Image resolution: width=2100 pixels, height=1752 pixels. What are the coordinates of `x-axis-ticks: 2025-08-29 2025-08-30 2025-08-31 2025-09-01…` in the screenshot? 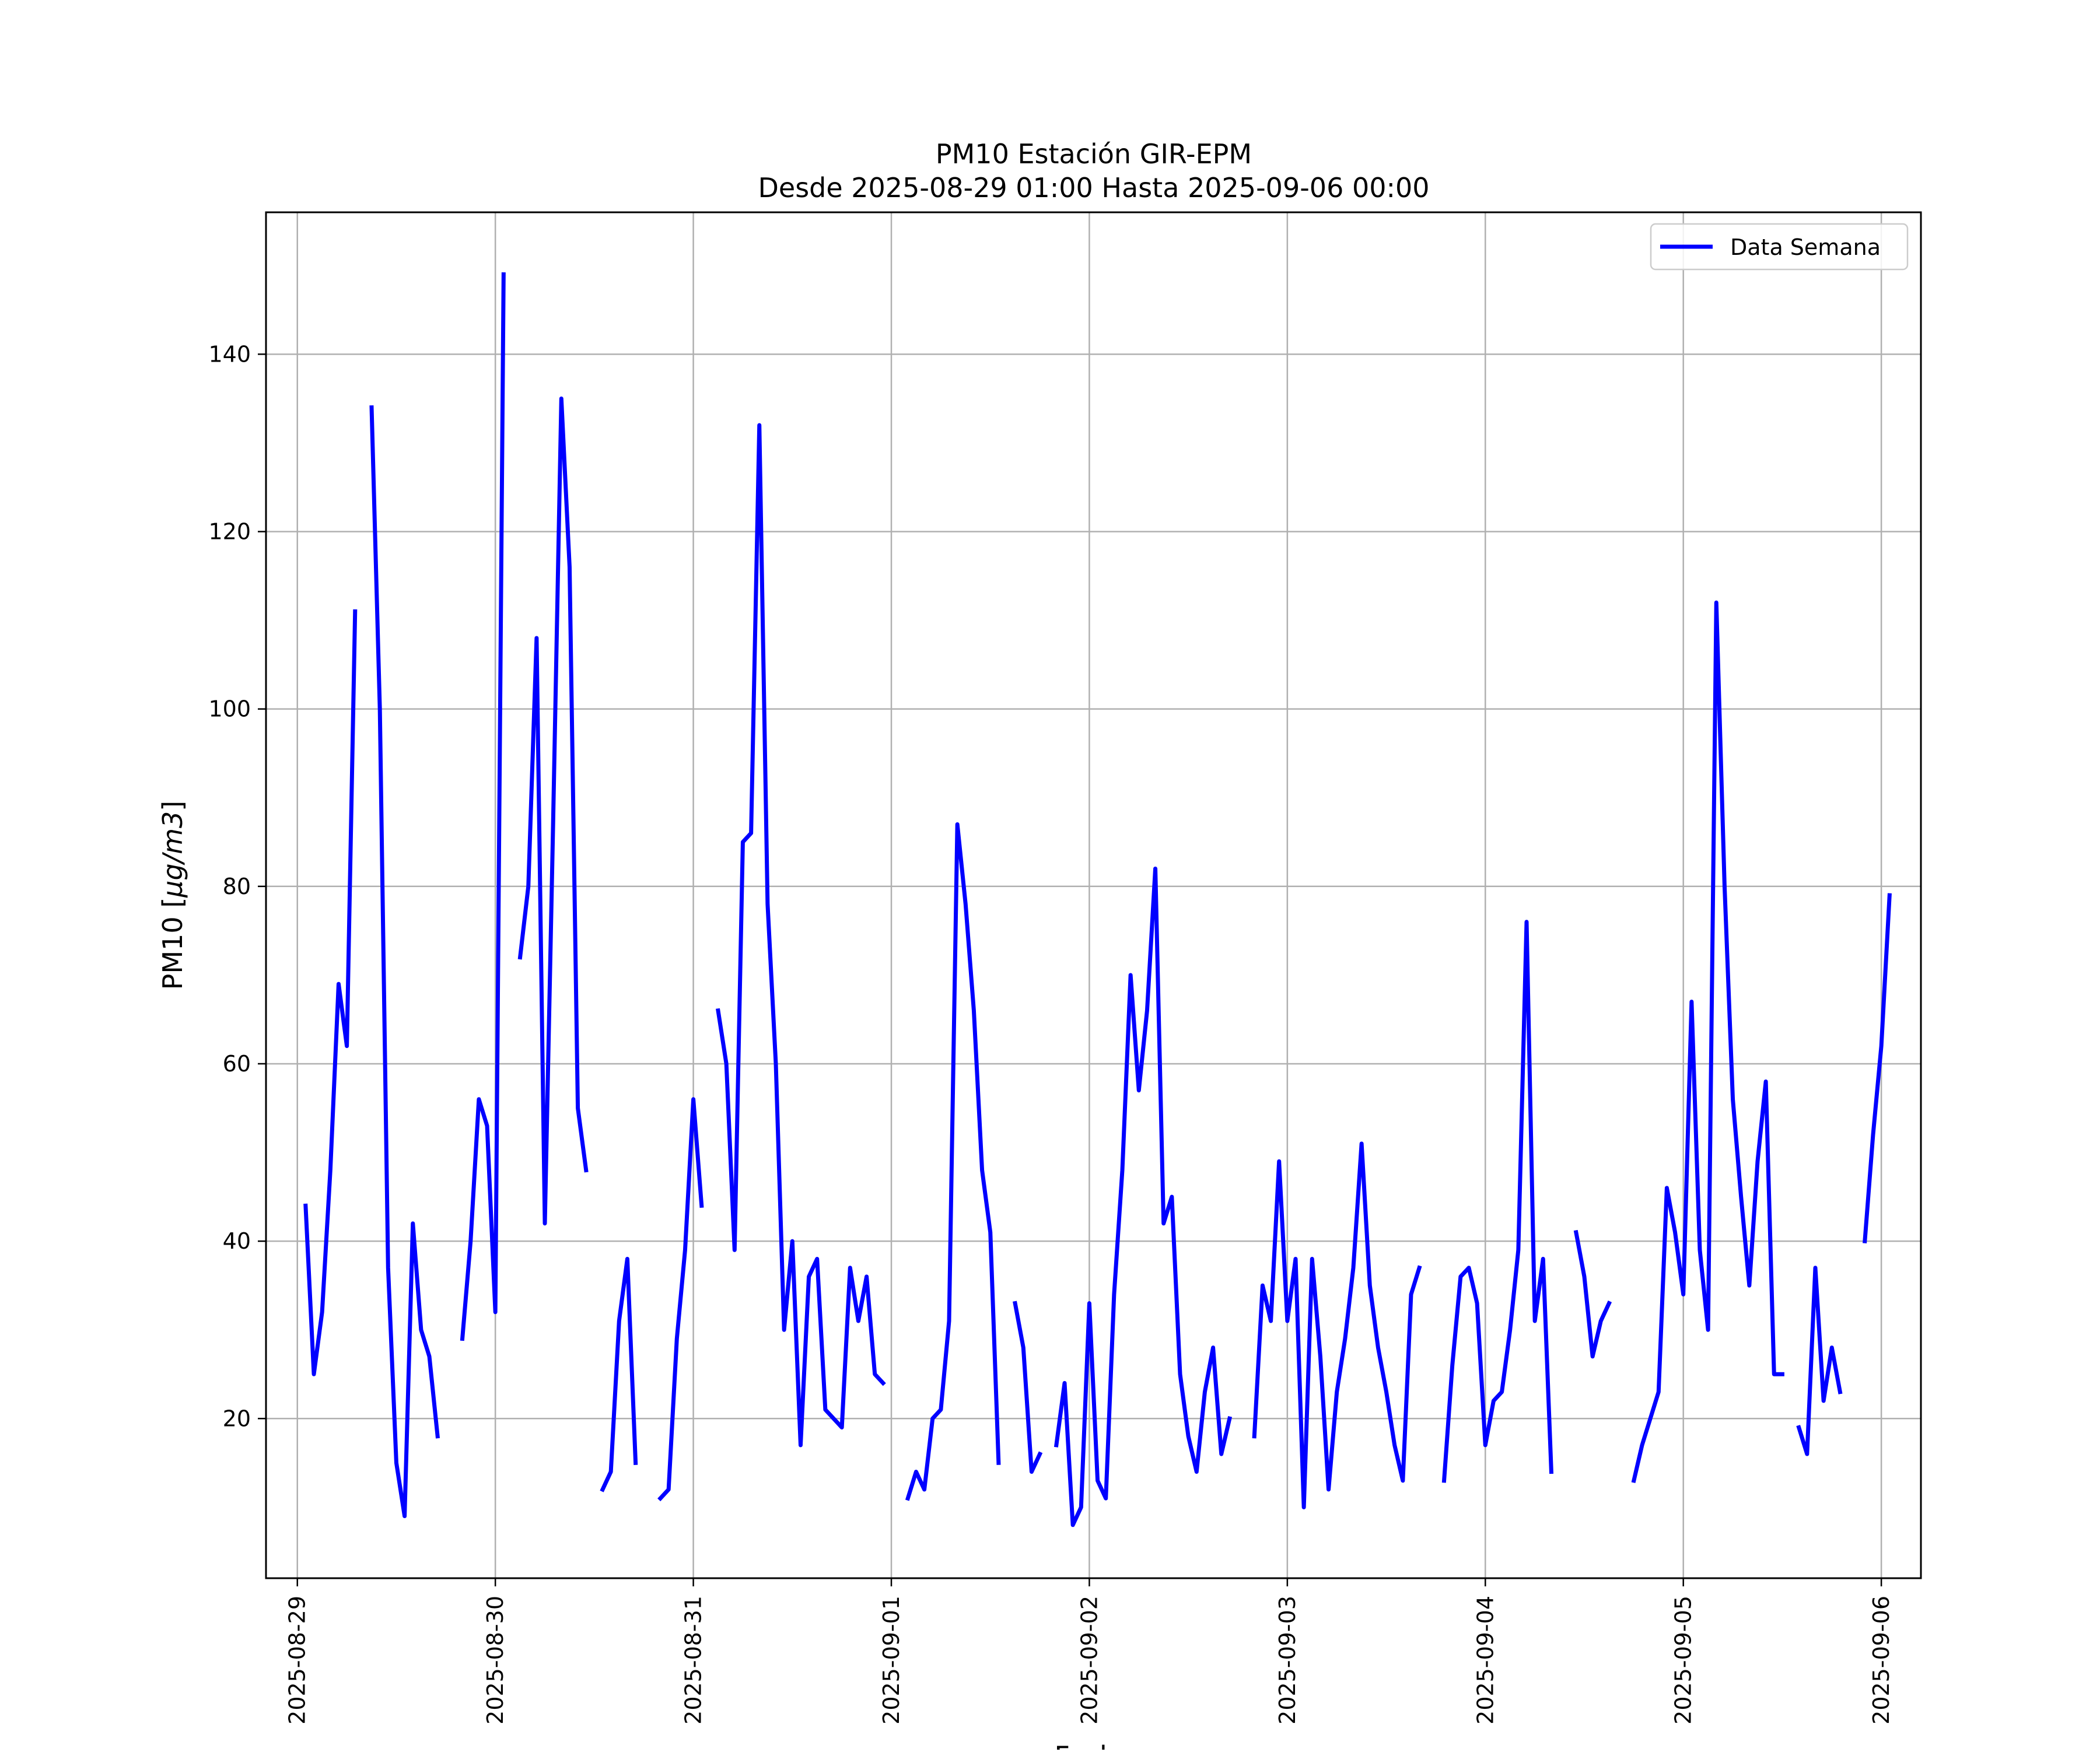 It's located at (1089, 1651).